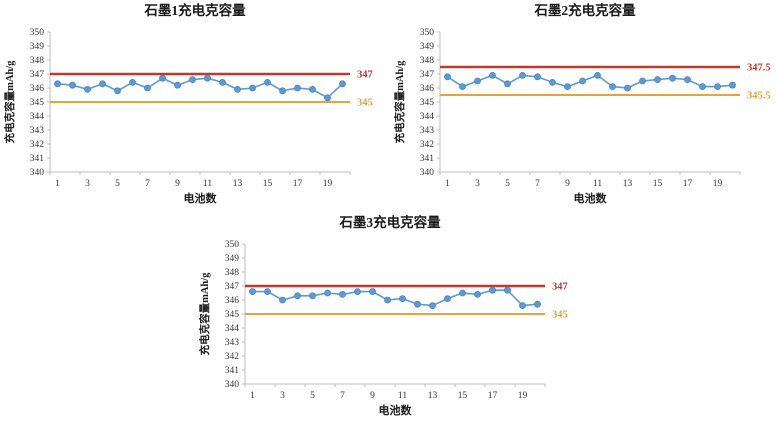 This screenshot has width=780, height=424. I want to click on chart-title: 石墨1充电克容量, so click(195, 10).